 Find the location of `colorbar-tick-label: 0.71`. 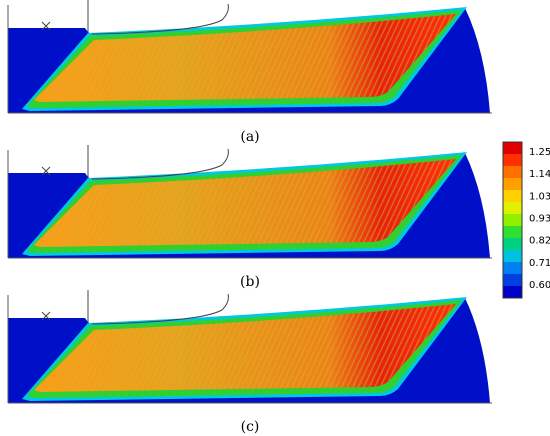

colorbar-tick-label: 0.71 is located at coordinates (539, 263).